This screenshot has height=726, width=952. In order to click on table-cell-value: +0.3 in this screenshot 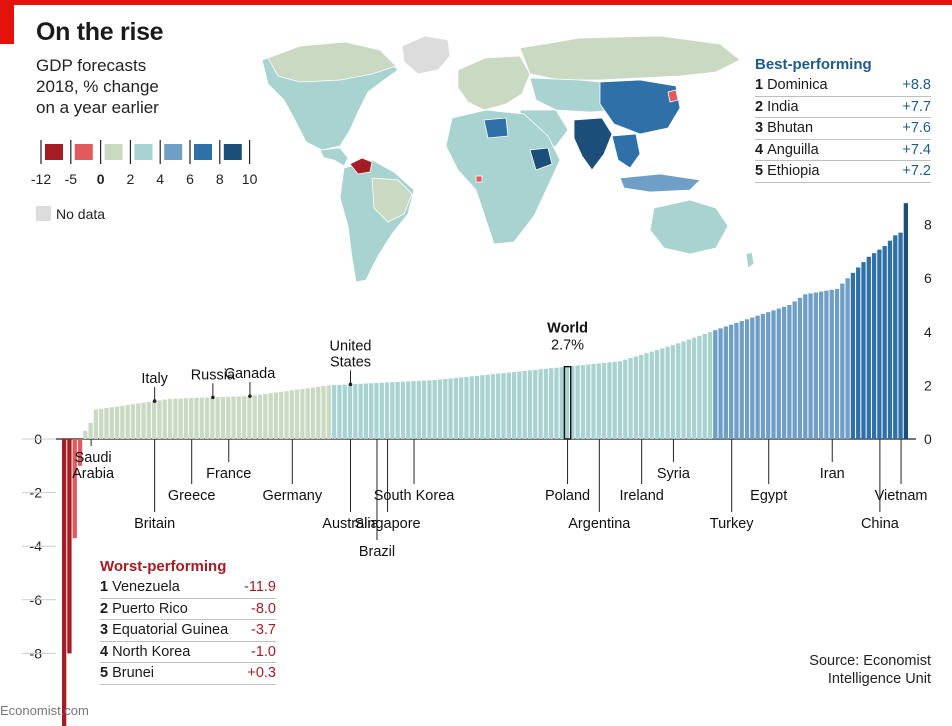, I will do `click(261, 673)`.